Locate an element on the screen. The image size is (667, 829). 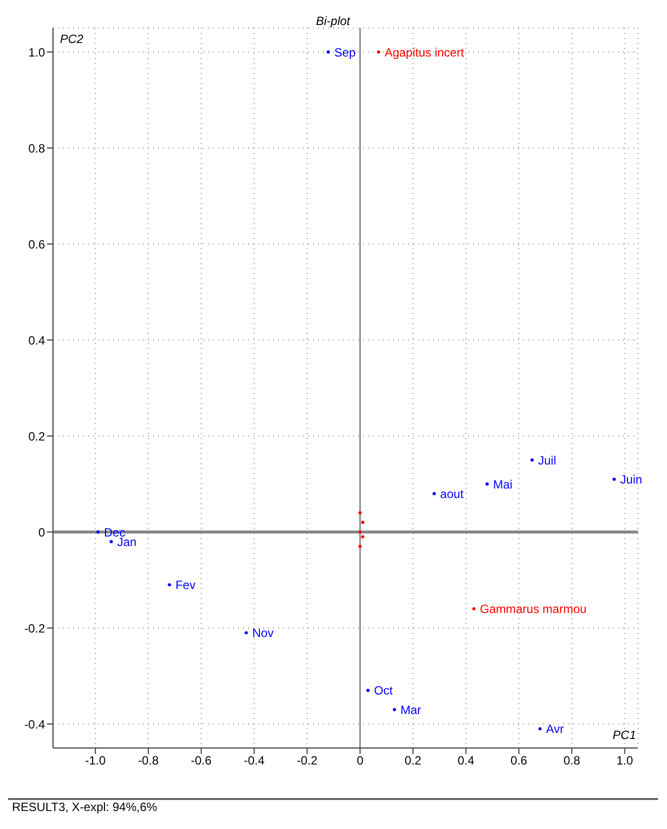
x-tick-label: -0.2 is located at coordinates (307, 761).